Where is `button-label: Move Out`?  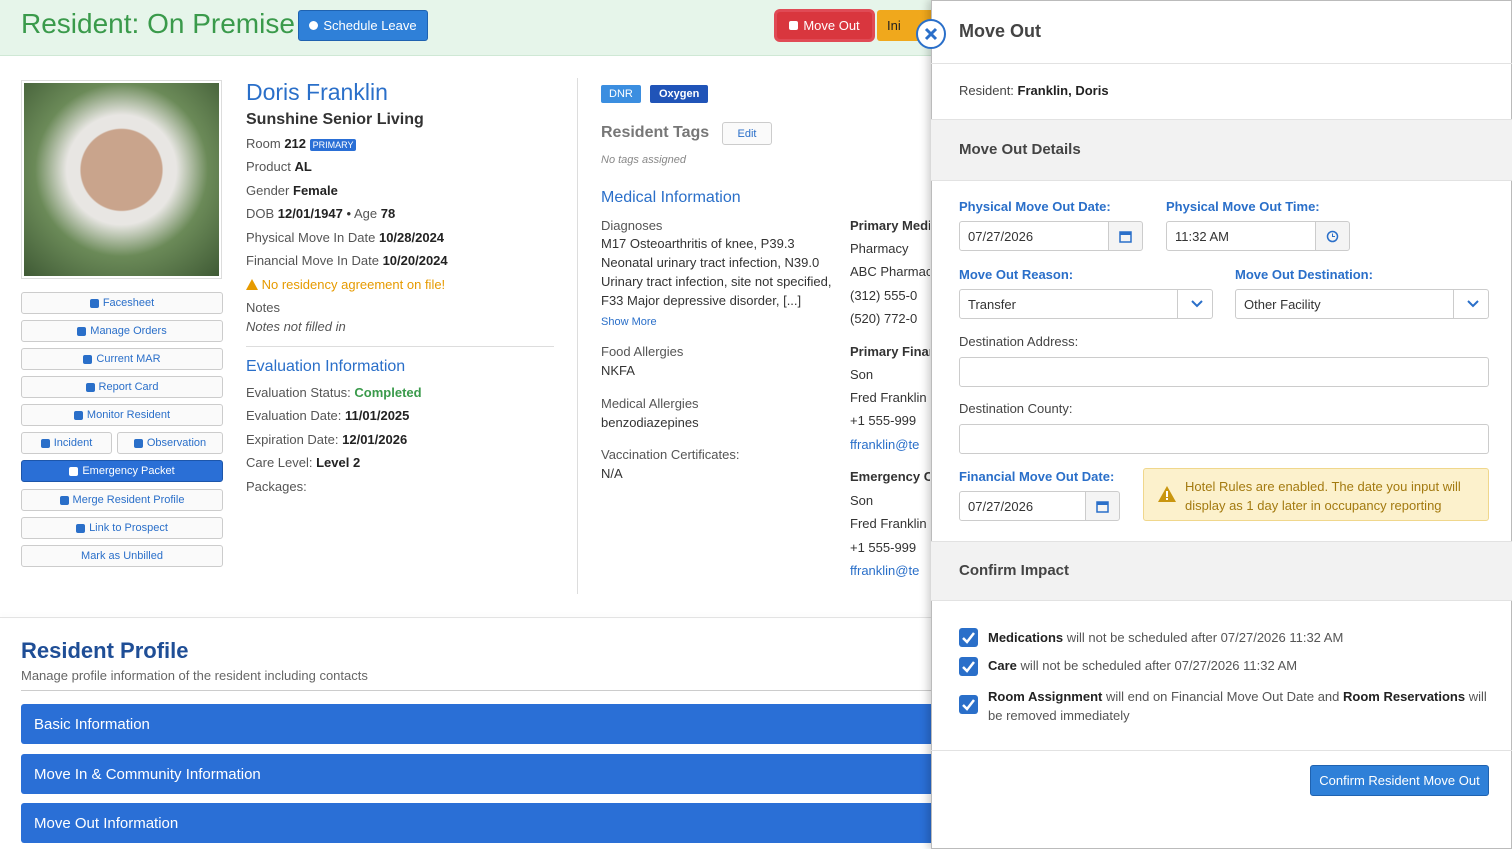
button-label: Move Out is located at coordinates (831, 25).